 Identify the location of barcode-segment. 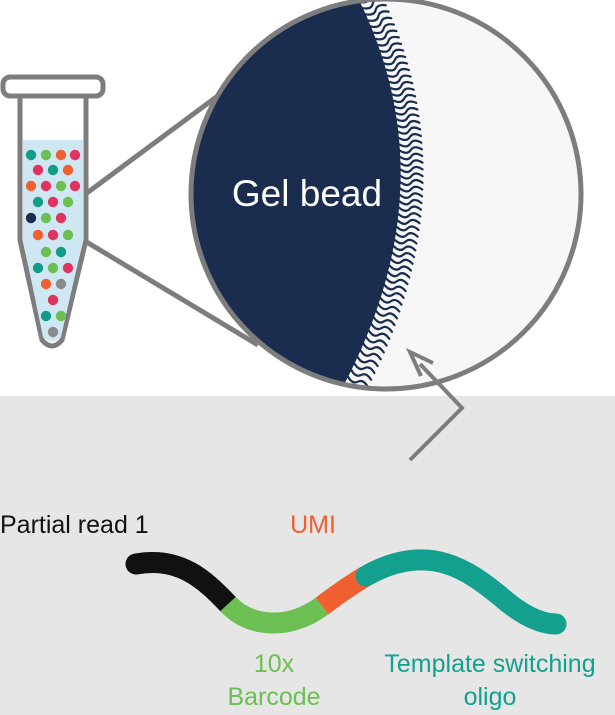
(274, 615).